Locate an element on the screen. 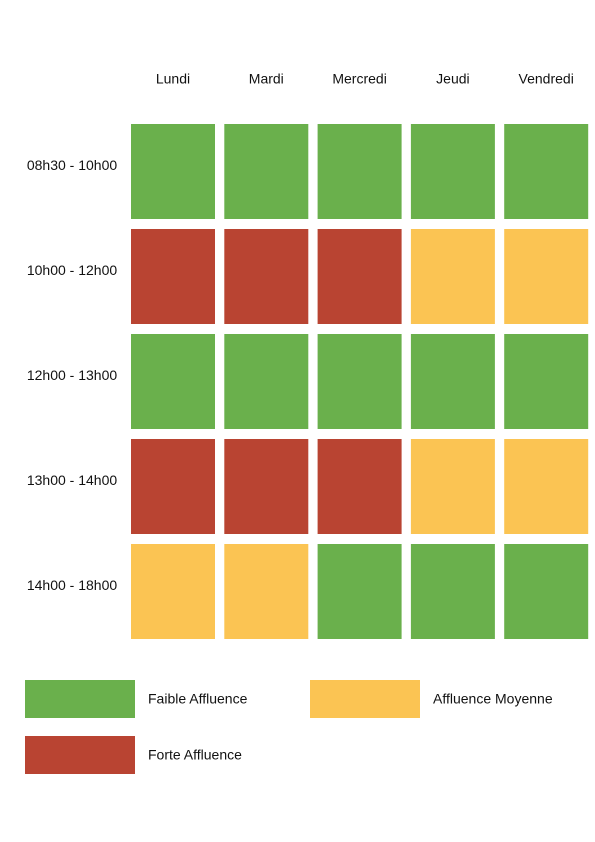 This screenshot has width=595, height=842. slot-label: 08h30 - 10h00 is located at coordinates (72, 165).